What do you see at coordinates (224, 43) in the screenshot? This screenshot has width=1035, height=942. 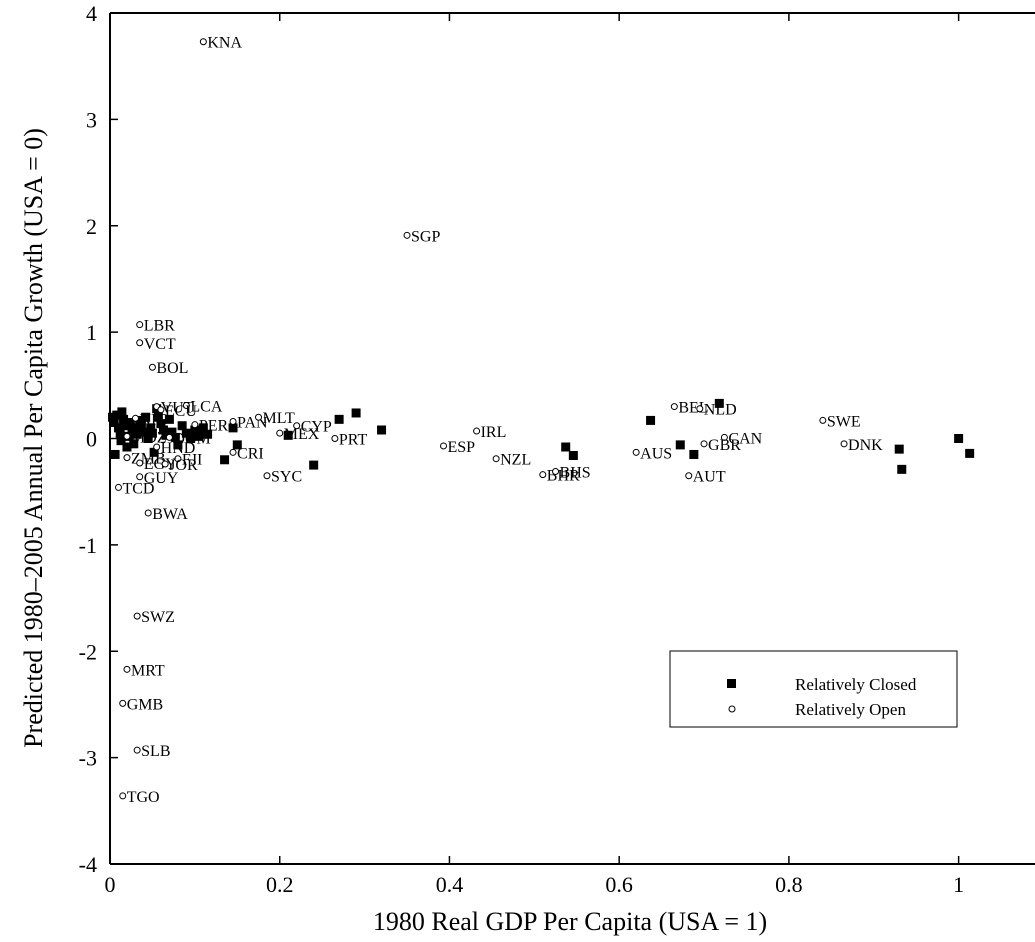 I see `point-label-kna: KNA` at bounding box center [224, 43].